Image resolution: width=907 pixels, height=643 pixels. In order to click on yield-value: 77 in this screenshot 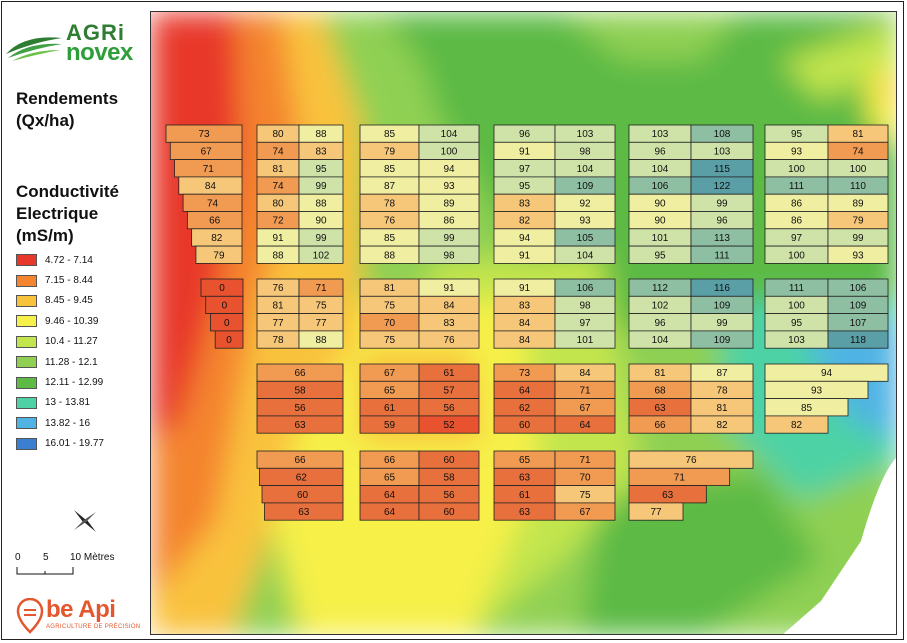, I will do `click(656, 512)`.